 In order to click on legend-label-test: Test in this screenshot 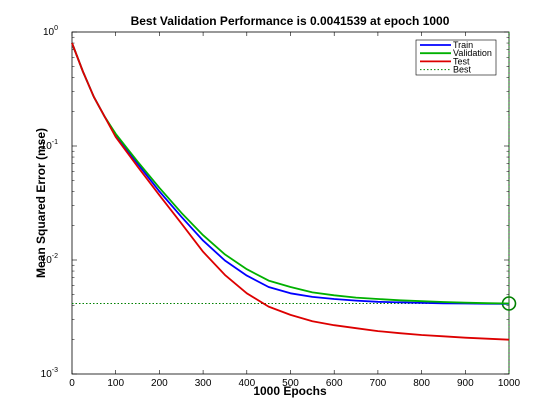, I will do `click(461, 61)`.